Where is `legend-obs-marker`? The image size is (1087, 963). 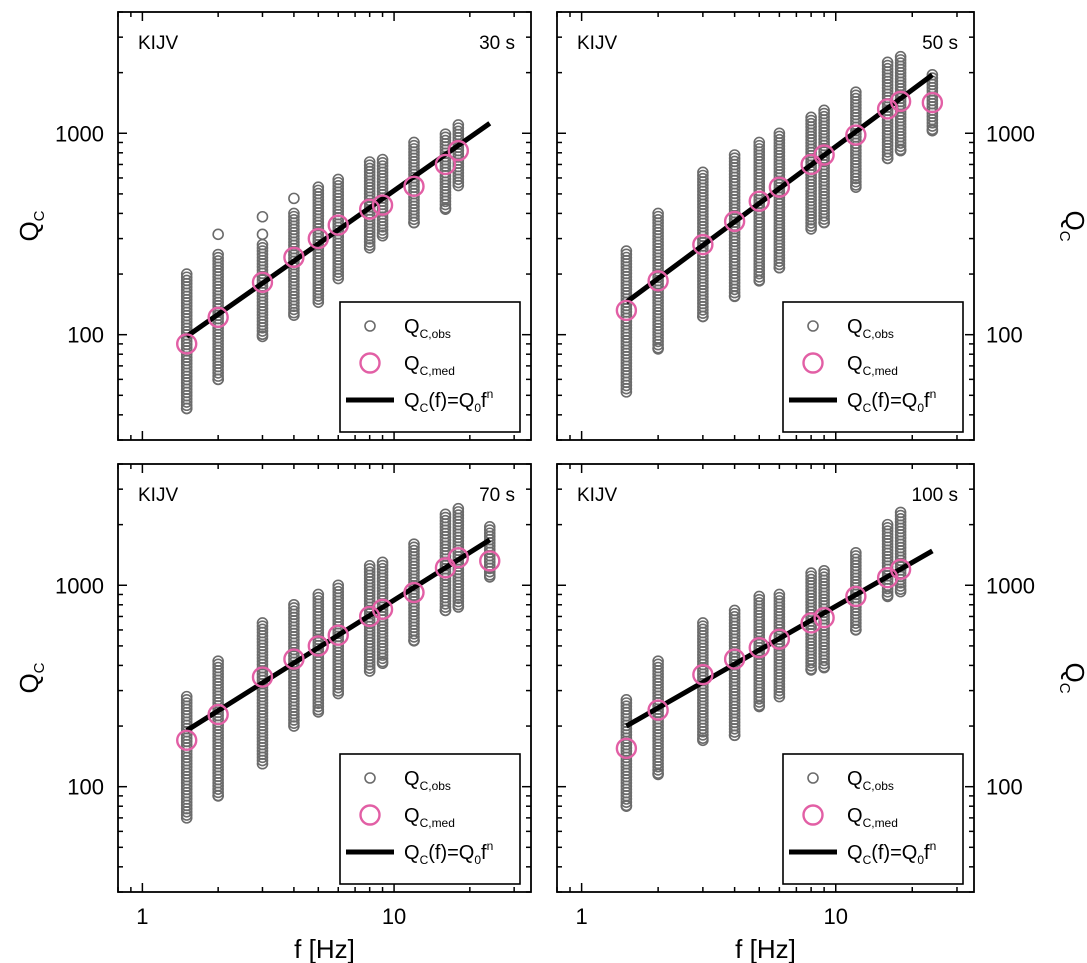 legend-obs-marker is located at coordinates (813, 326).